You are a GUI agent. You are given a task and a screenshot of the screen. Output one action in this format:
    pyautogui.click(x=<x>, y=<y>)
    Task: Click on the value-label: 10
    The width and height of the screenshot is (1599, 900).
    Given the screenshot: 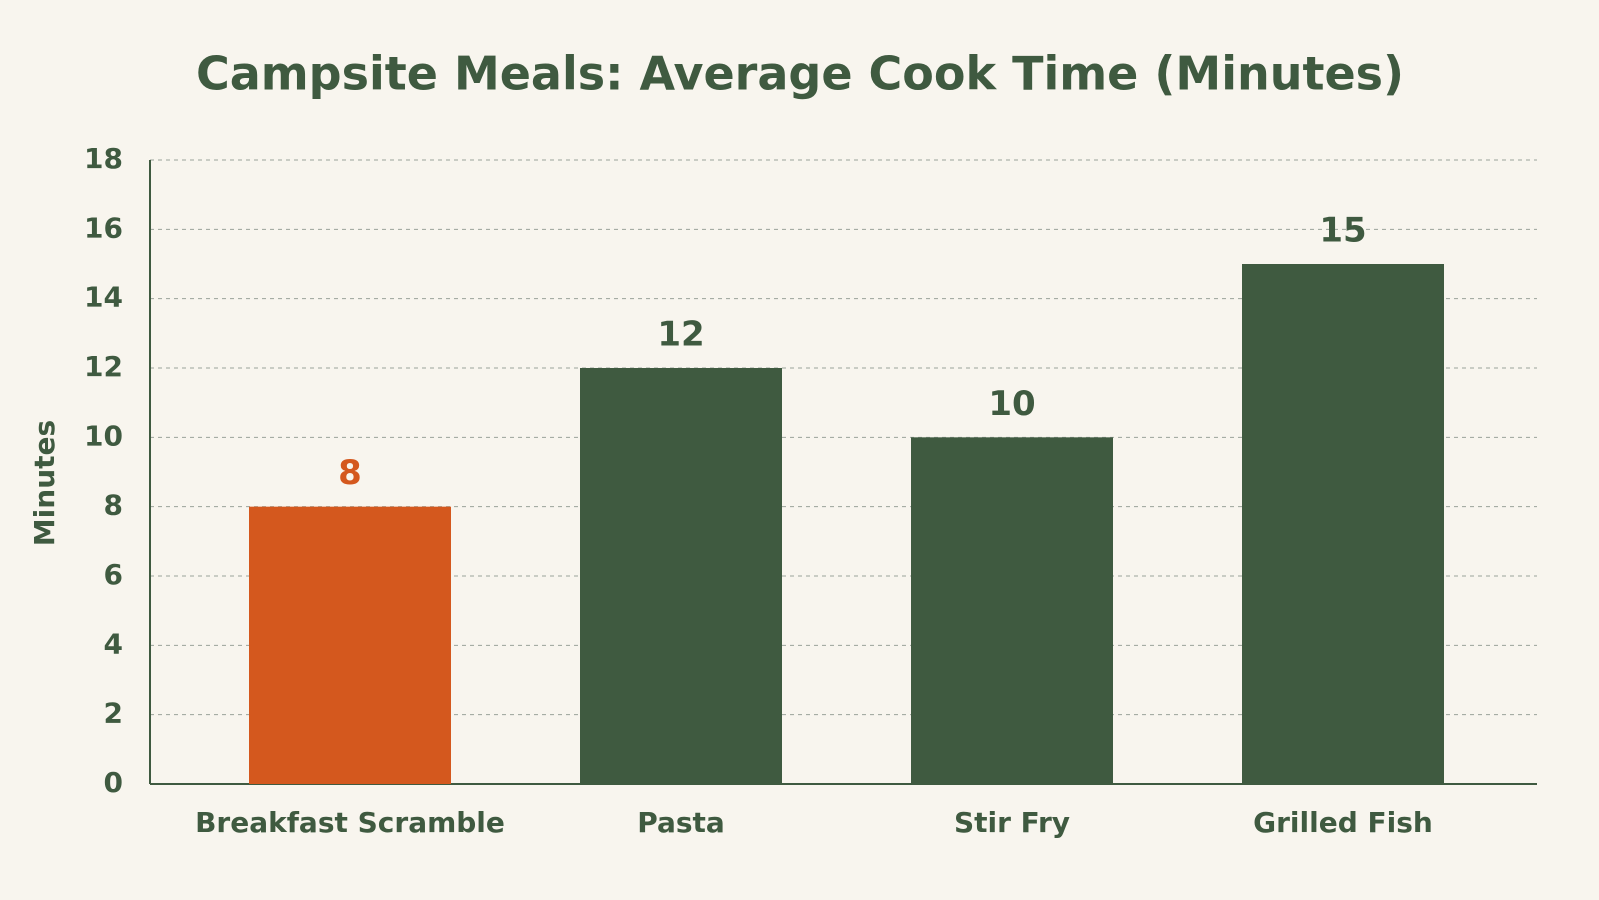 What is the action you would take?
    pyautogui.click(x=1011, y=404)
    